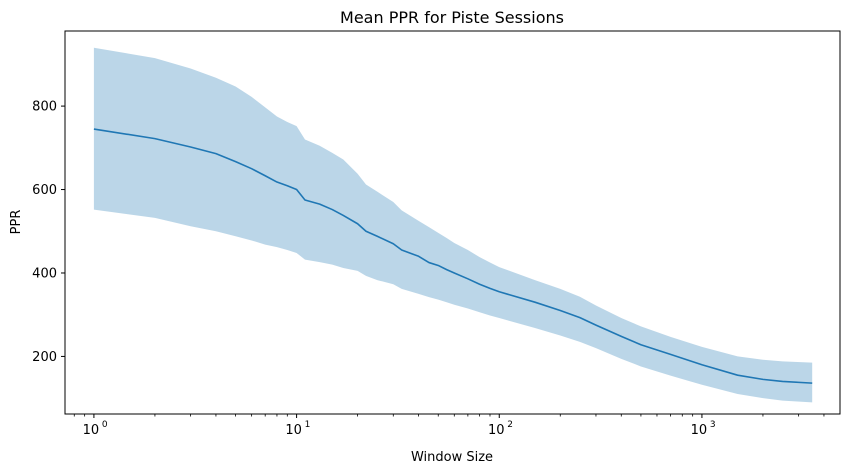 This screenshot has height=475, width=850. What do you see at coordinates (44, 190) in the screenshot?
I see `y-tick-label: 600` at bounding box center [44, 190].